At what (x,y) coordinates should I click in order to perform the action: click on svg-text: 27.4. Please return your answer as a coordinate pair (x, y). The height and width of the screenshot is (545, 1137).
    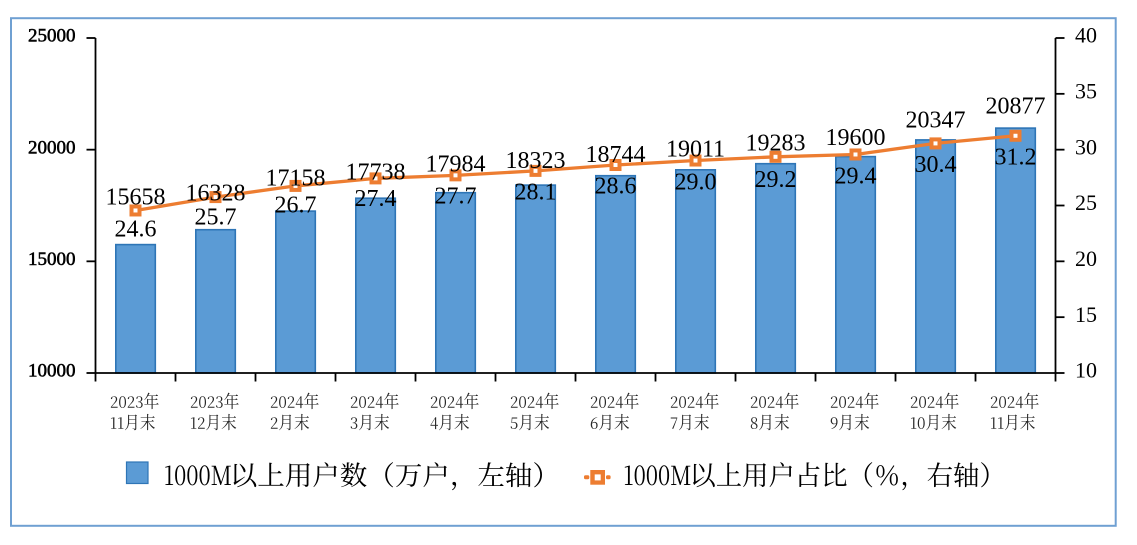
    Looking at the image, I should click on (376, 199).